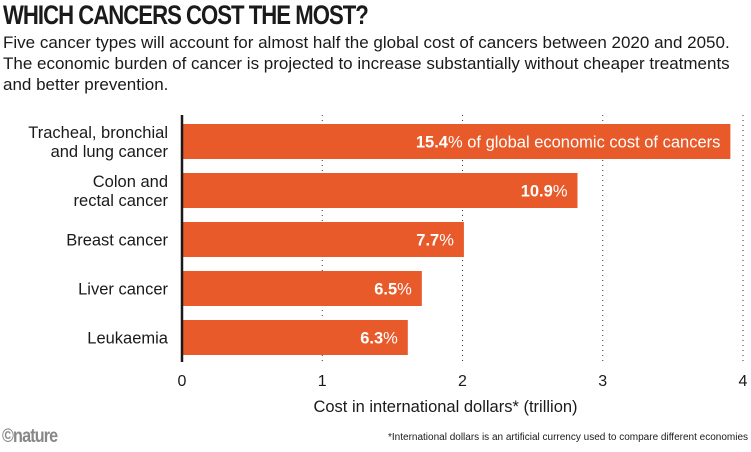 Image resolution: width=751 pixels, height=452 pixels. Describe the element at coordinates (186, 15) in the screenshot. I see `chart-title: WHICH CANCERS COST THE MOST?` at that location.